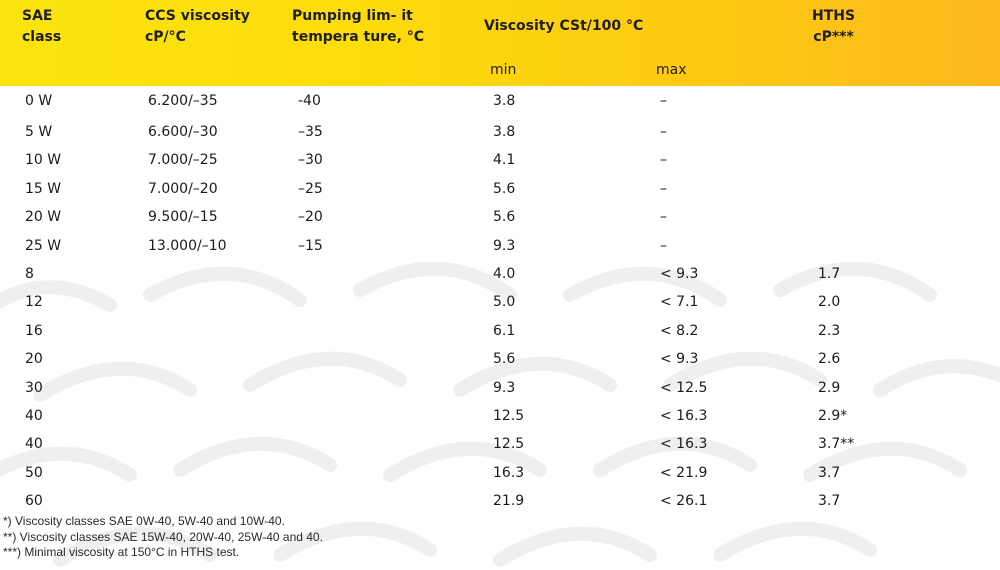  Describe the element at coordinates (43, 160) in the screenshot. I see `cell-sae-class: 10 W` at that location.